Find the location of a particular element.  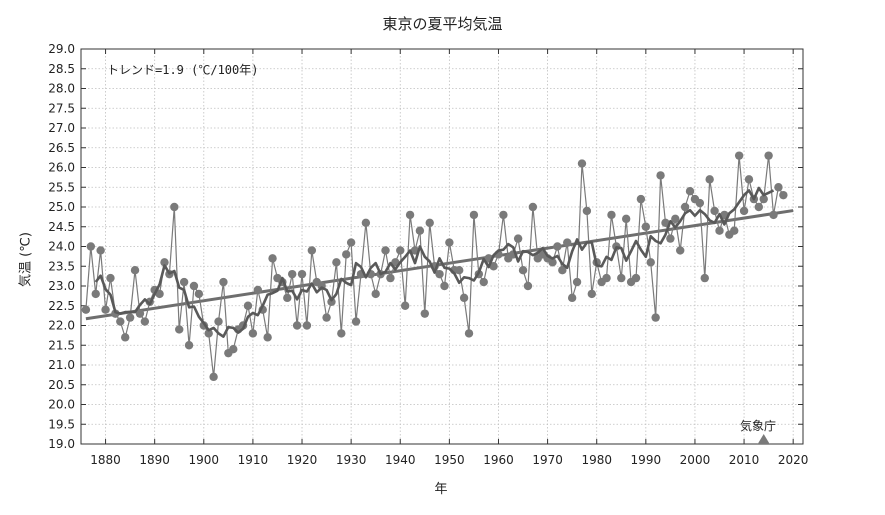

y-axis-label: 気温 (℃) is located at coordinates (26, 259).